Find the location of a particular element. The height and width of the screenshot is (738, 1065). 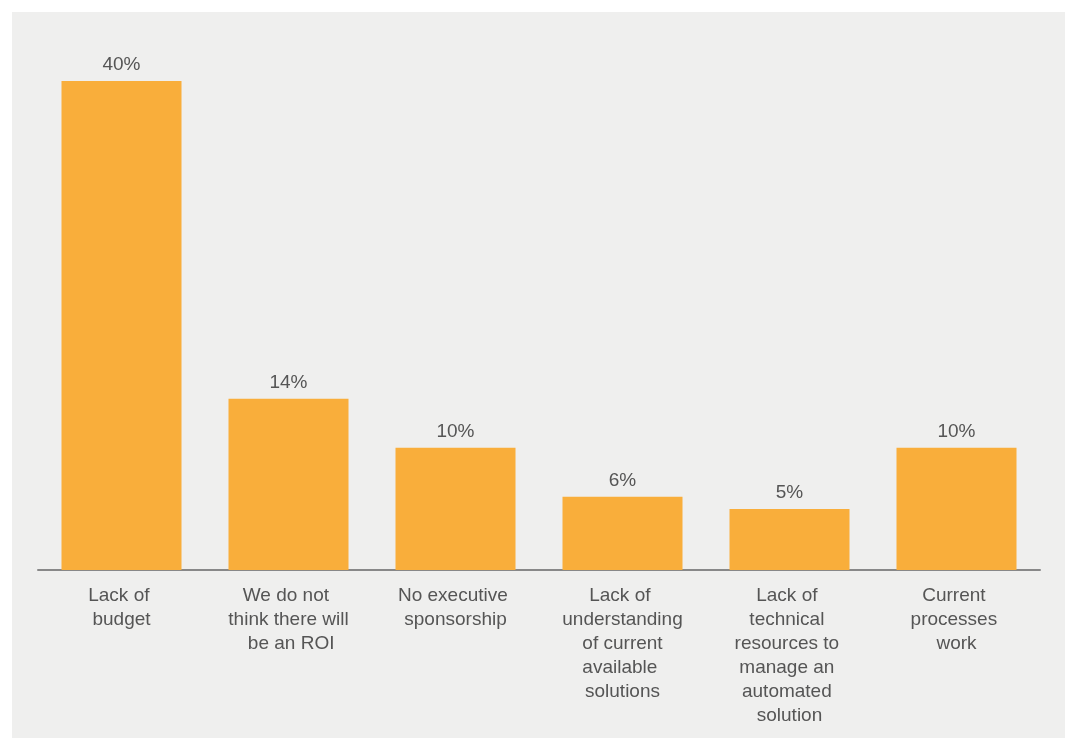

x-tick-label: Lack of budget is located at coordinates (121, 606).